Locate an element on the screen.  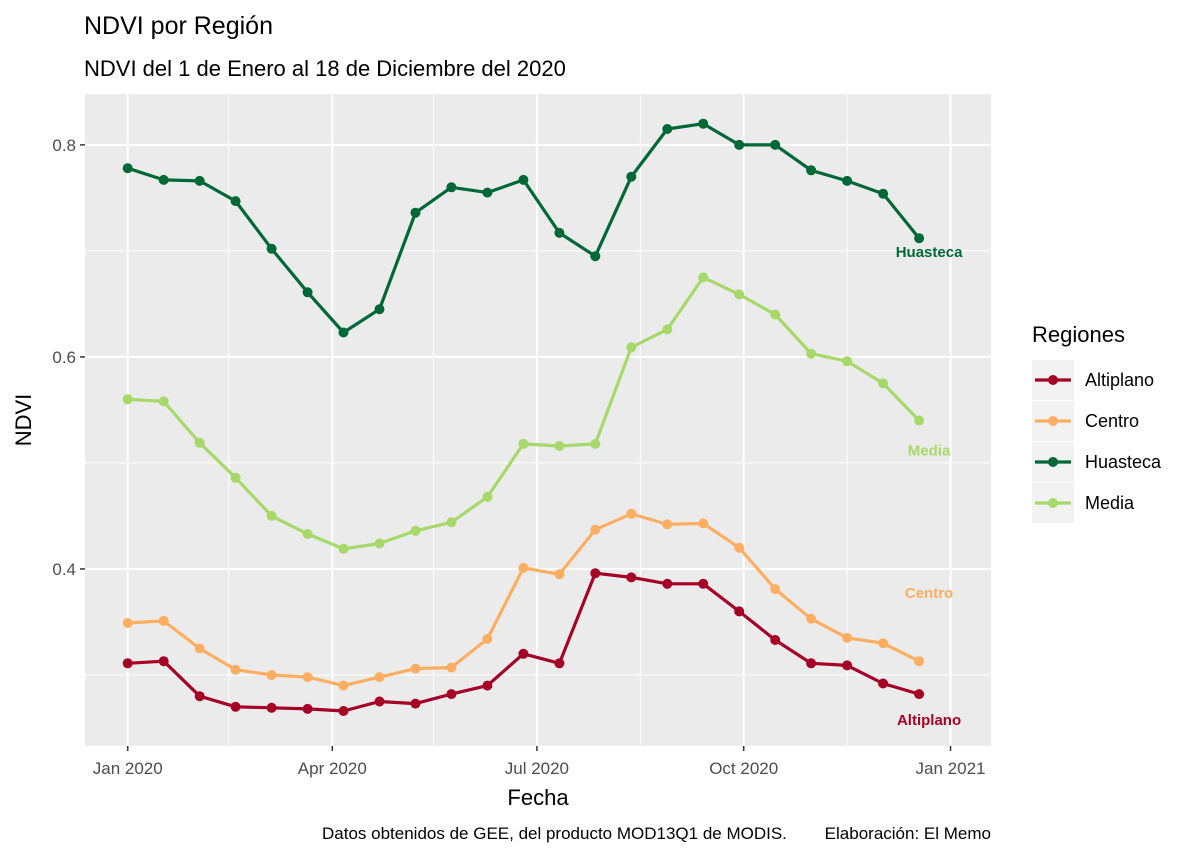
x-axis-title: Fecha is located at coordinates (538, 797).